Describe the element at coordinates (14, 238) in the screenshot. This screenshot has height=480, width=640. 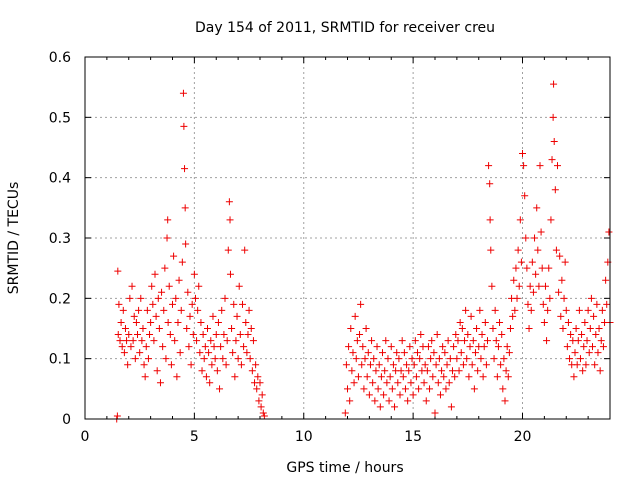
I see `y-axis-title: SRMTID / TECUs` at that location.